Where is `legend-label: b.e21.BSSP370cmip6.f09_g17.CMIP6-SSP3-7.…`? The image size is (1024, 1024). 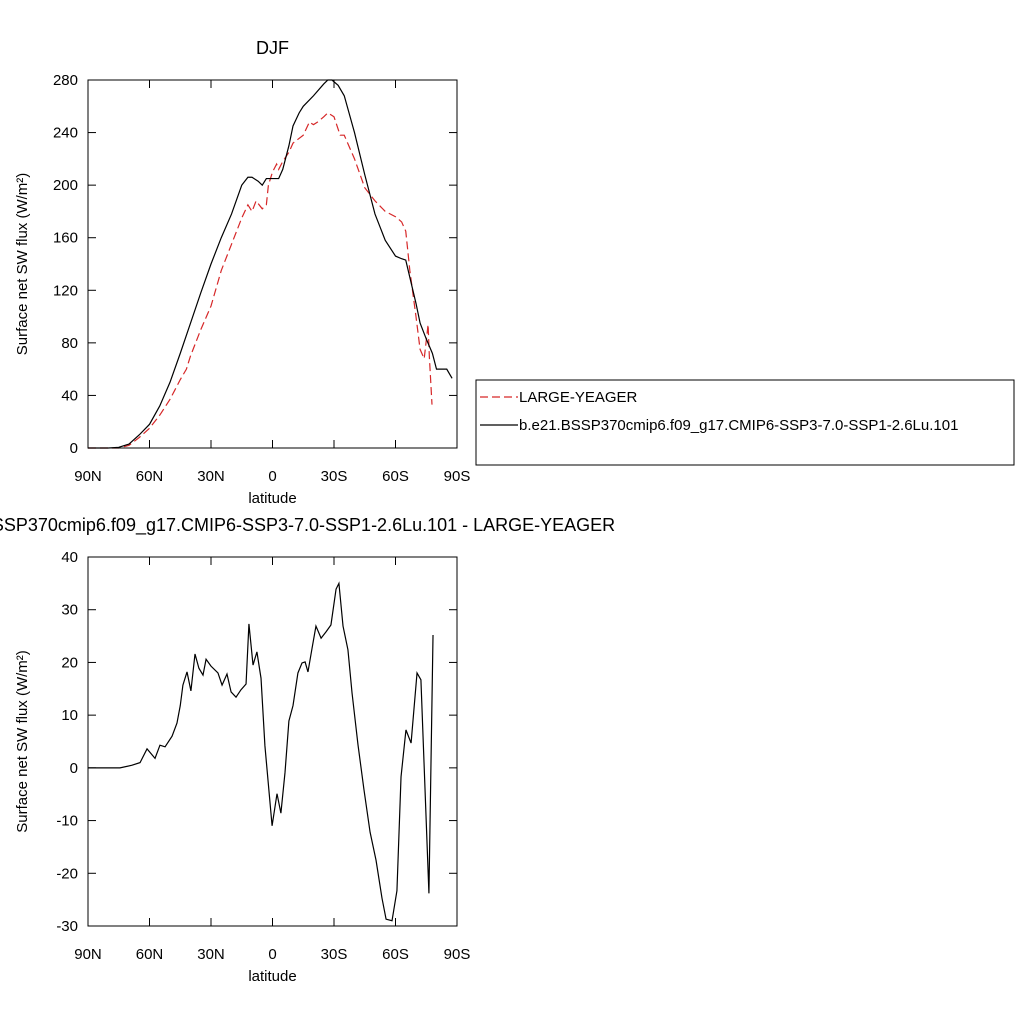 legend-label: b.e21.BSSP370cmip6.f09_g17.CMIP6-SSP3-7.… is located at coordinates (738, 425).